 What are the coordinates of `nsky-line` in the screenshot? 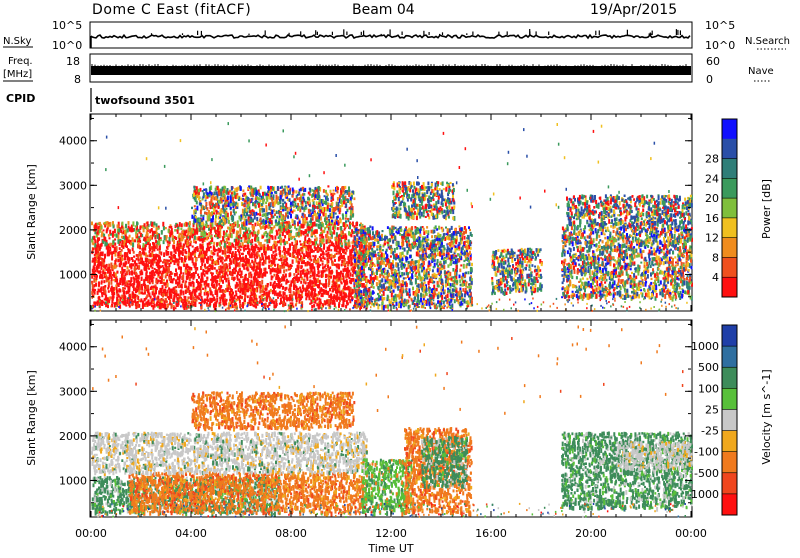 It's located at (390, 36).